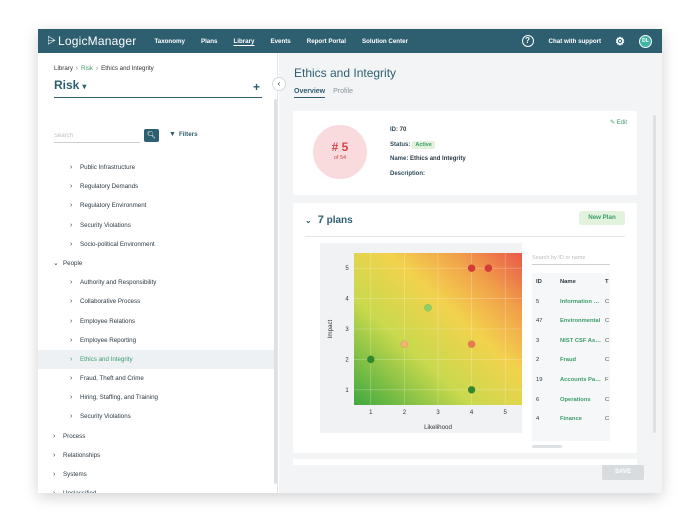 This screenshot has height=520, width=700. I want to click on add-risk-button: +, so click(257, 87).